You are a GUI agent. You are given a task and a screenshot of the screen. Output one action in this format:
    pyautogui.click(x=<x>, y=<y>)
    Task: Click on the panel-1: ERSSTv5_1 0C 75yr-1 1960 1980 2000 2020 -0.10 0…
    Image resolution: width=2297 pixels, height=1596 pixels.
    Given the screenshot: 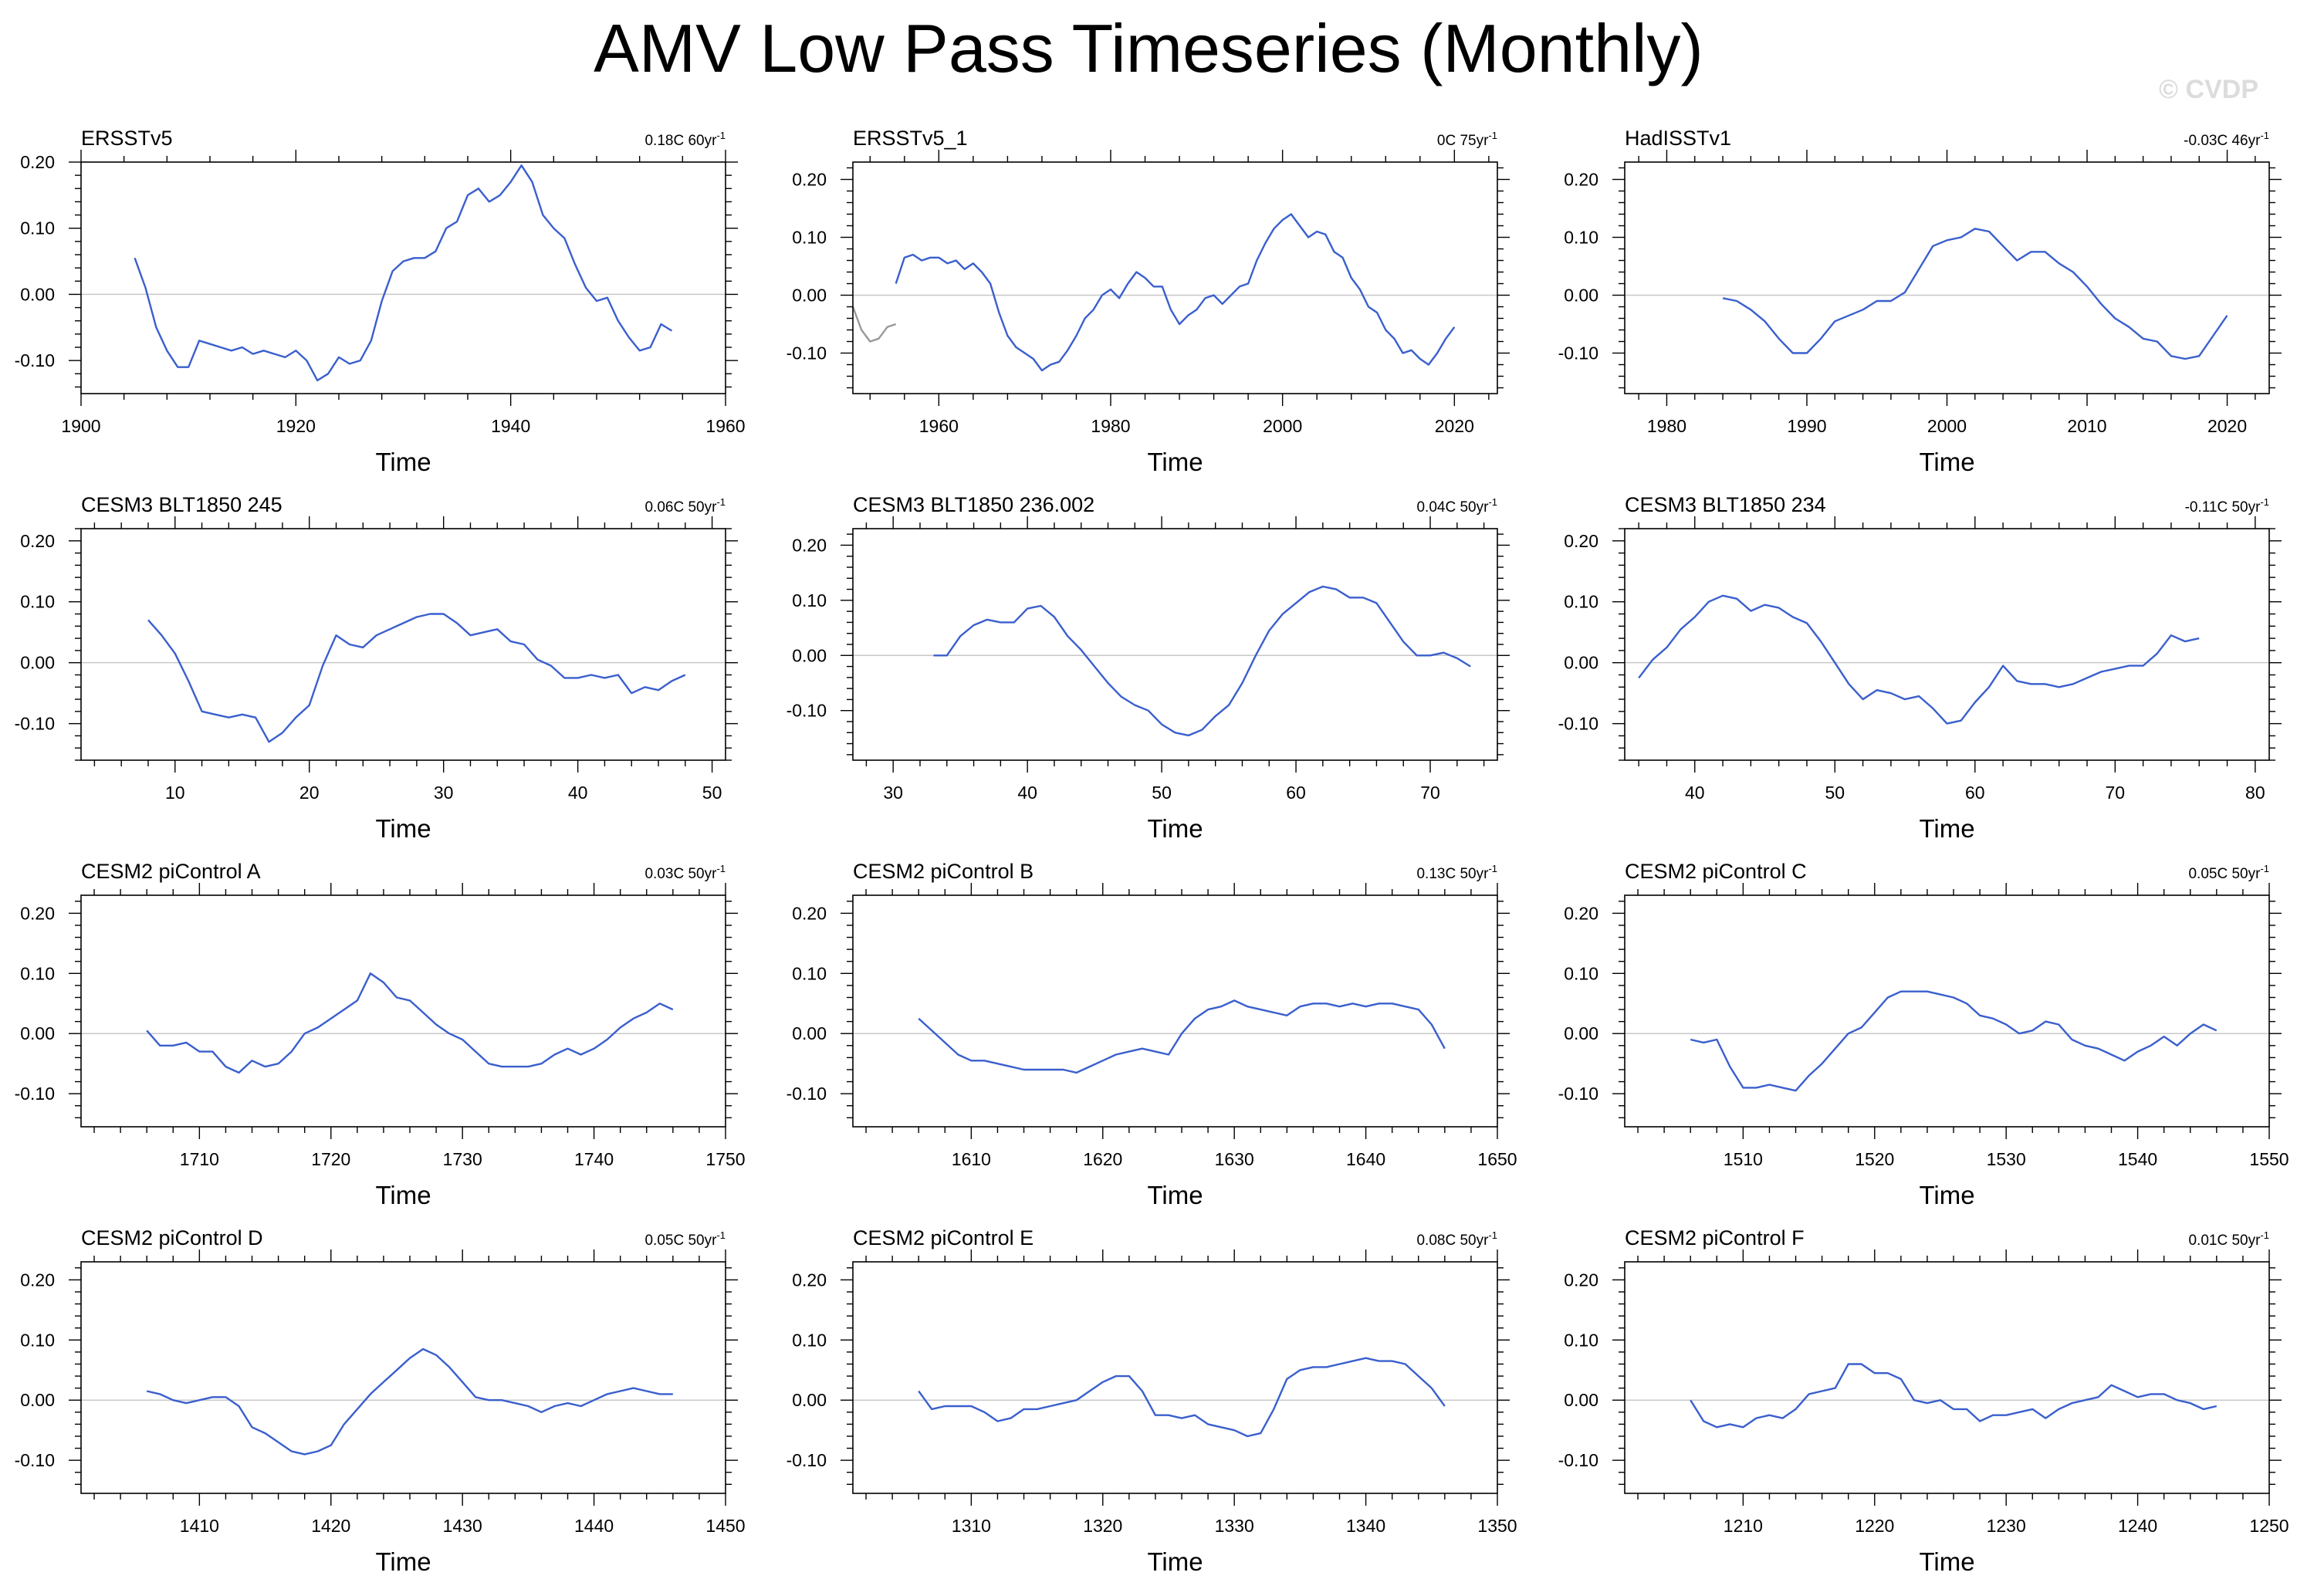 What is the action you would take?
    pyautogui.click(x=1148, y=302)
    